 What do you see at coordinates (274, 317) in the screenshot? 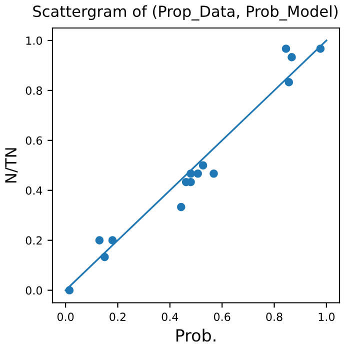
I see `x-tick-label: 0.8` at bounding box center [274, 317].